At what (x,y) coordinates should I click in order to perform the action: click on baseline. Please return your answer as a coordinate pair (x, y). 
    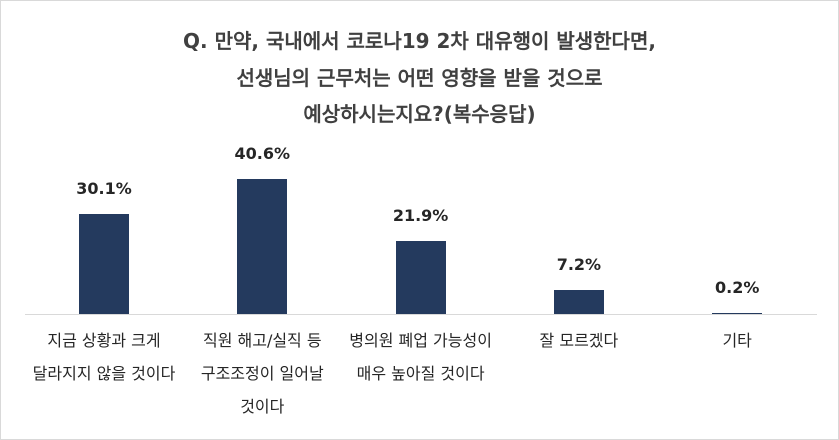
    Looking at the image, I should click on (421, 314).